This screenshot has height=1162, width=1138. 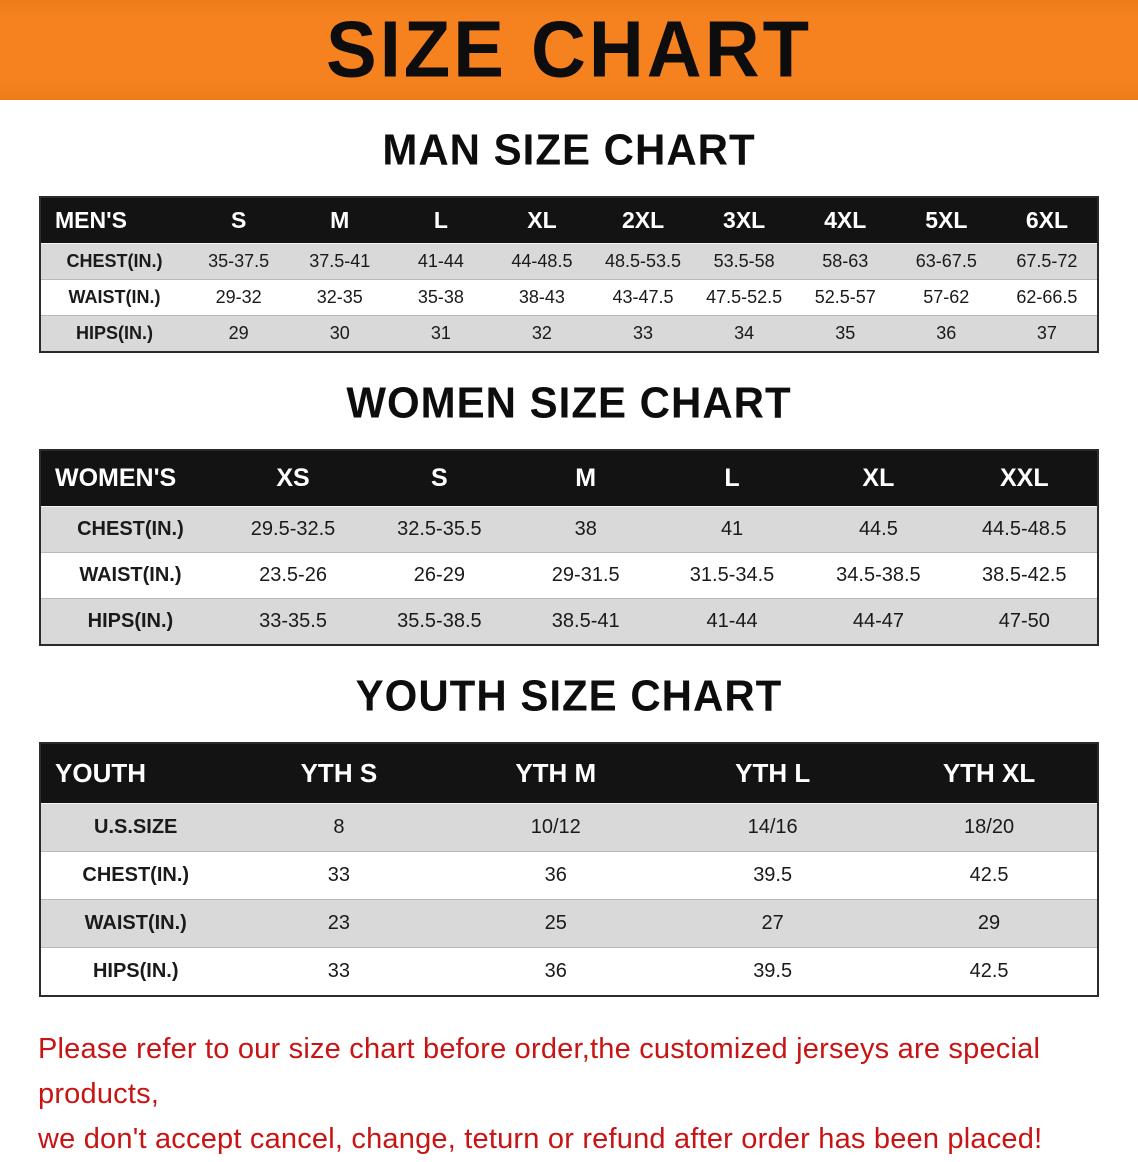 I want to click on size-column-header: 6XL, so click(x=1047, y=220).